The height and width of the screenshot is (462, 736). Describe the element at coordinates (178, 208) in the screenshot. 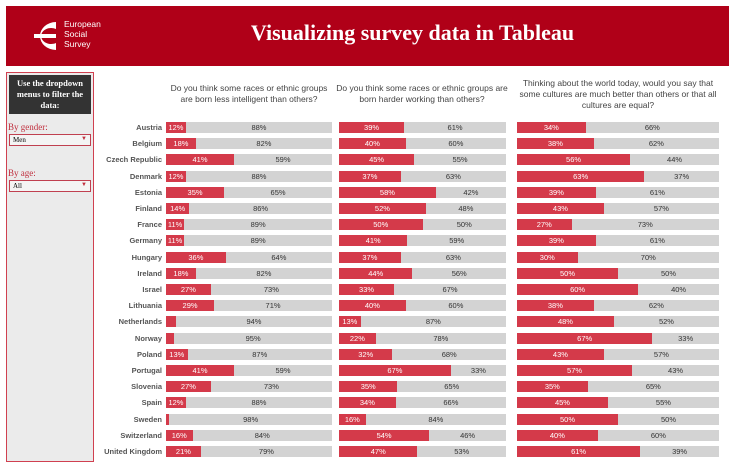

I see `bar-yes: 14%` at that location.